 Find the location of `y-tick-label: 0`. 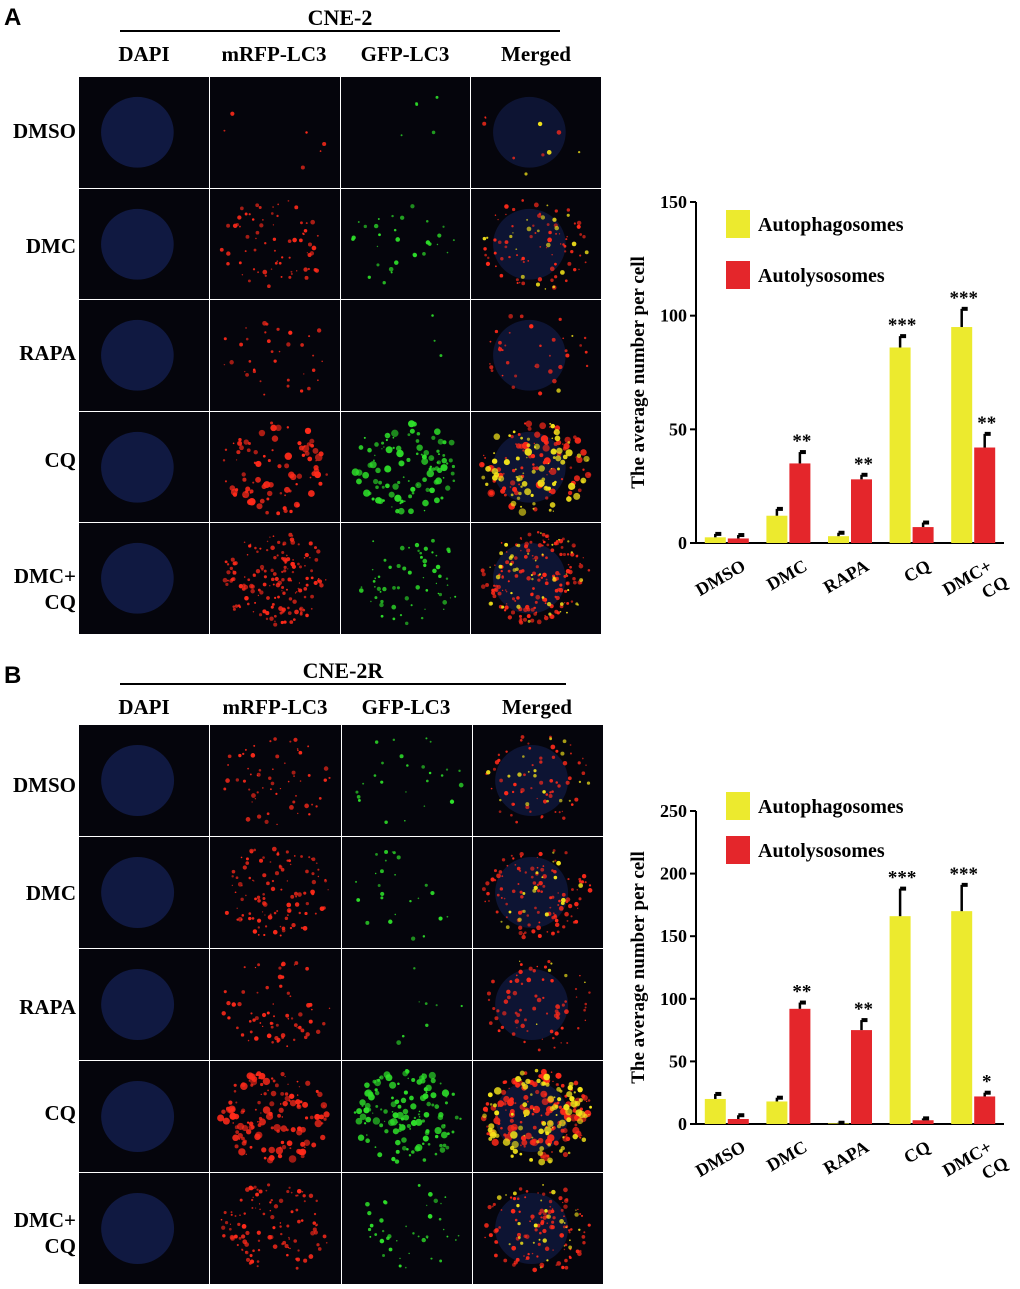

y-tick-label: 0 is located at coordinates (682, 1124).